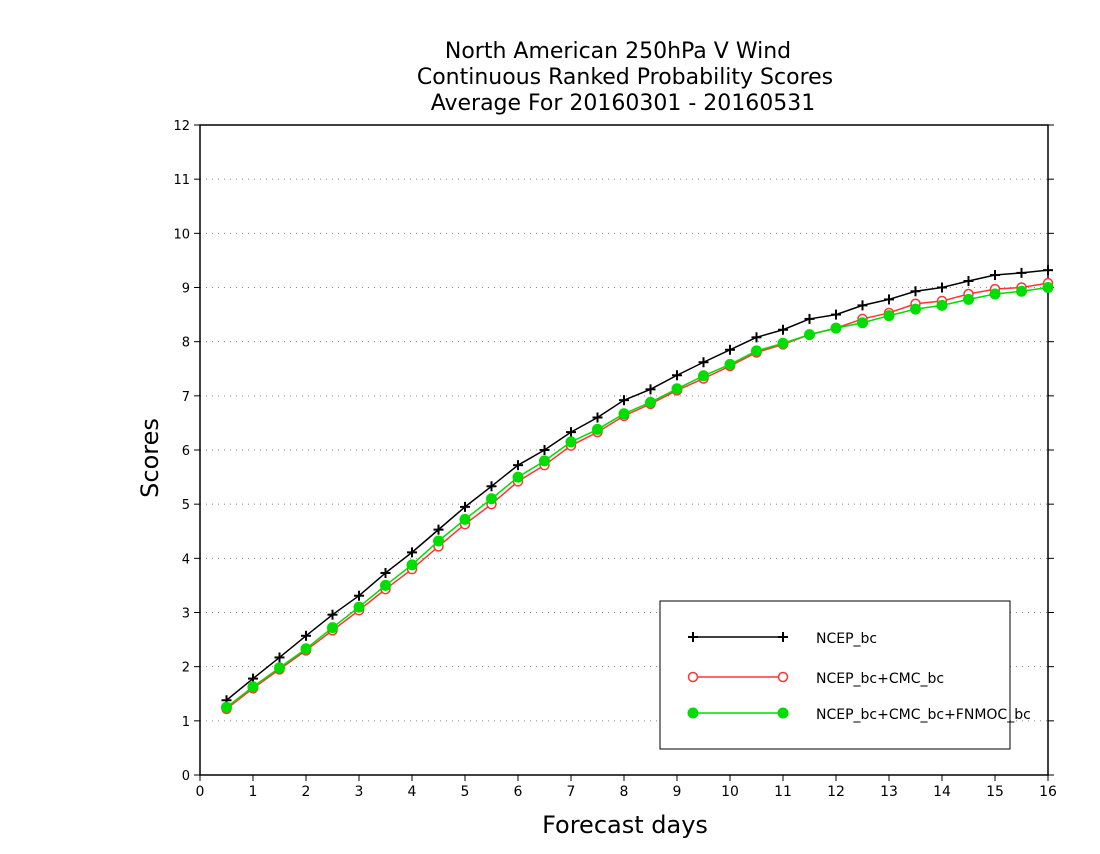 This screenshot has width=1100, height=854. Describe the element at coordinates (412, 792) in the screenshot. I see `x-tick-label: 4` at that location.